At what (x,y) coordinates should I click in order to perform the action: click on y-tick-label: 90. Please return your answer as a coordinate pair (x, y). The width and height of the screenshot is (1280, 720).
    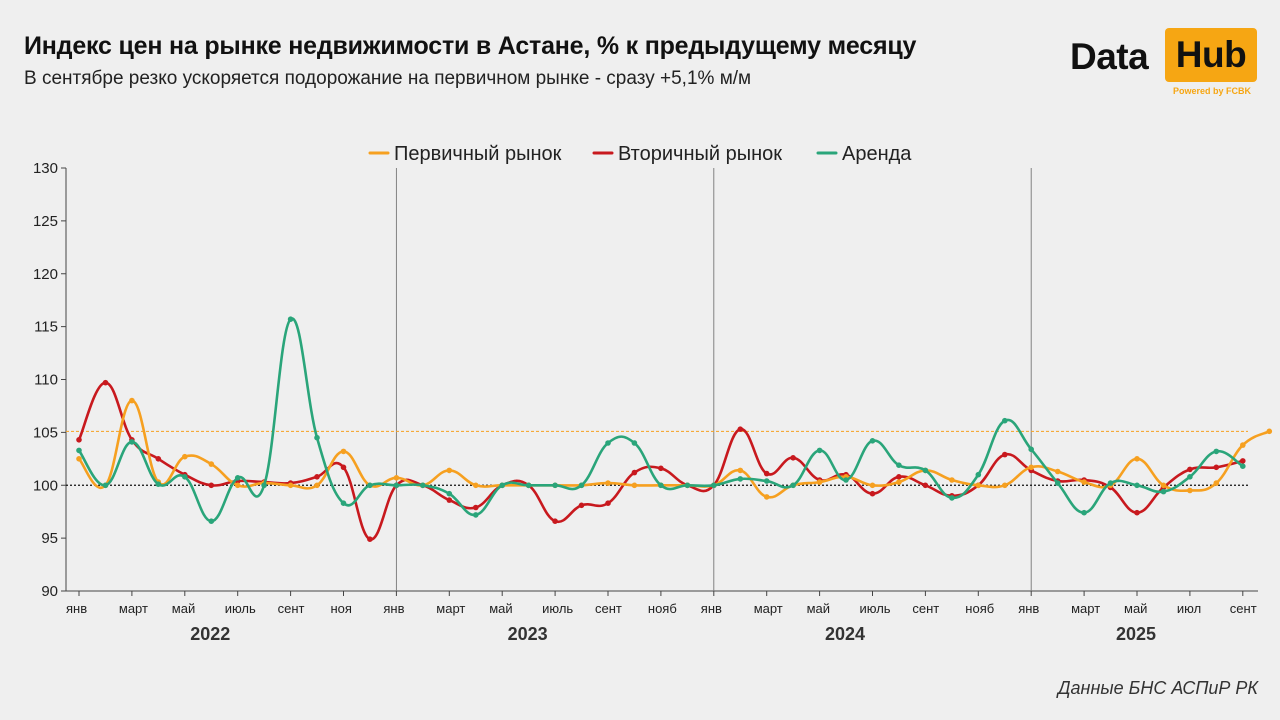
    Looking at the image, I should click on (49, 591).